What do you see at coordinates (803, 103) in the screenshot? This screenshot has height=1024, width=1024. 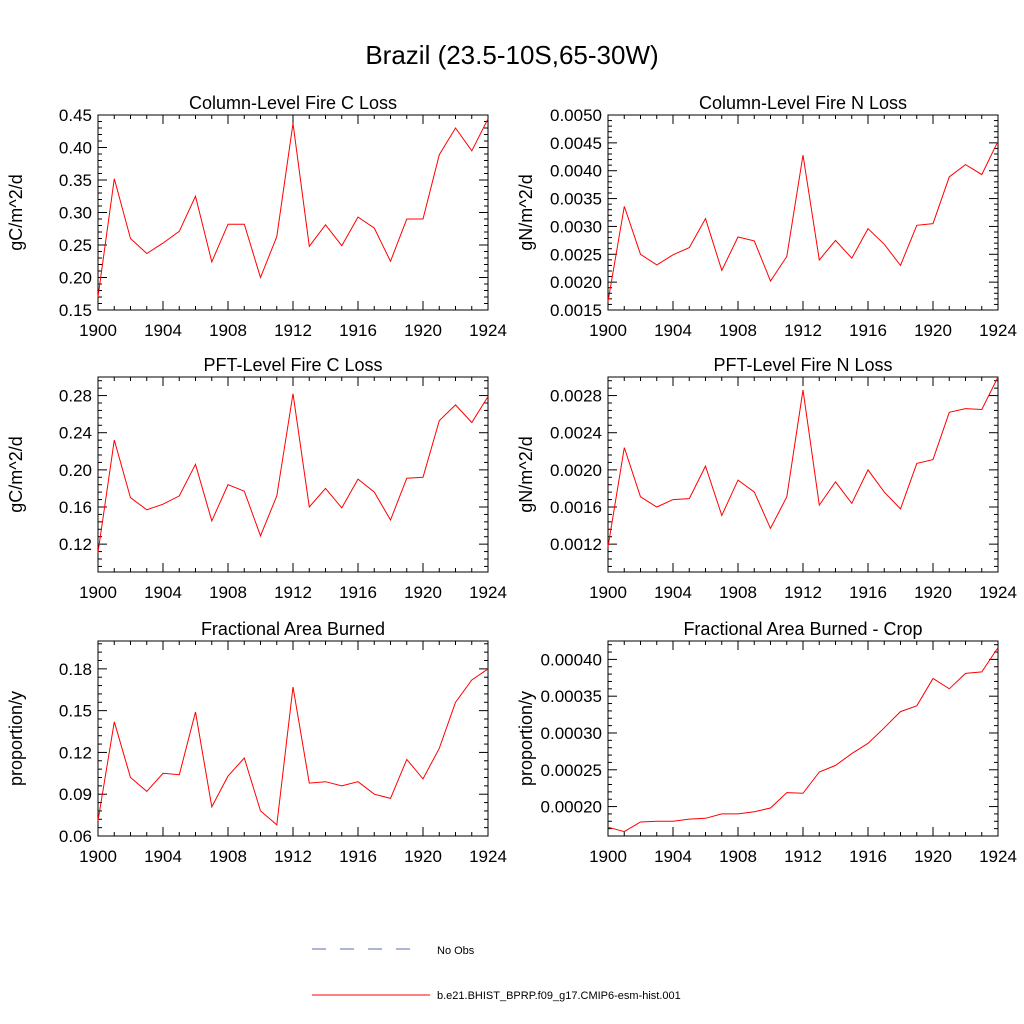 I see `panel-title: Column-Level Fire N Loss` at bounding box center [803, 103].